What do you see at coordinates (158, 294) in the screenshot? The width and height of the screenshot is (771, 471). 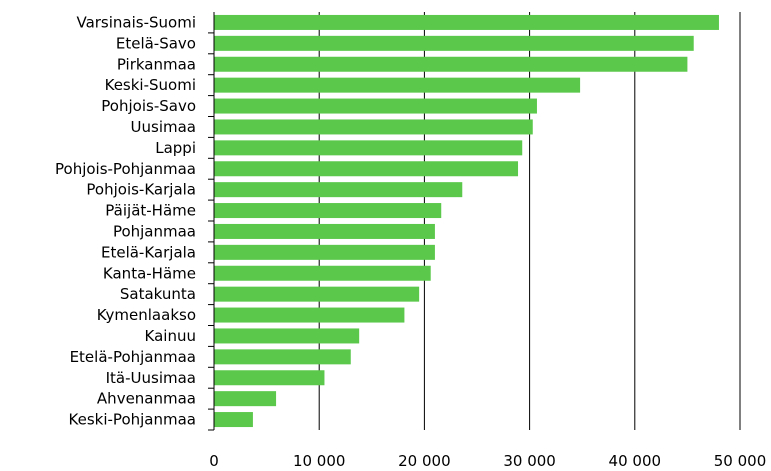 I see `category-label: Satakunta` at bounding box center [158, 294].